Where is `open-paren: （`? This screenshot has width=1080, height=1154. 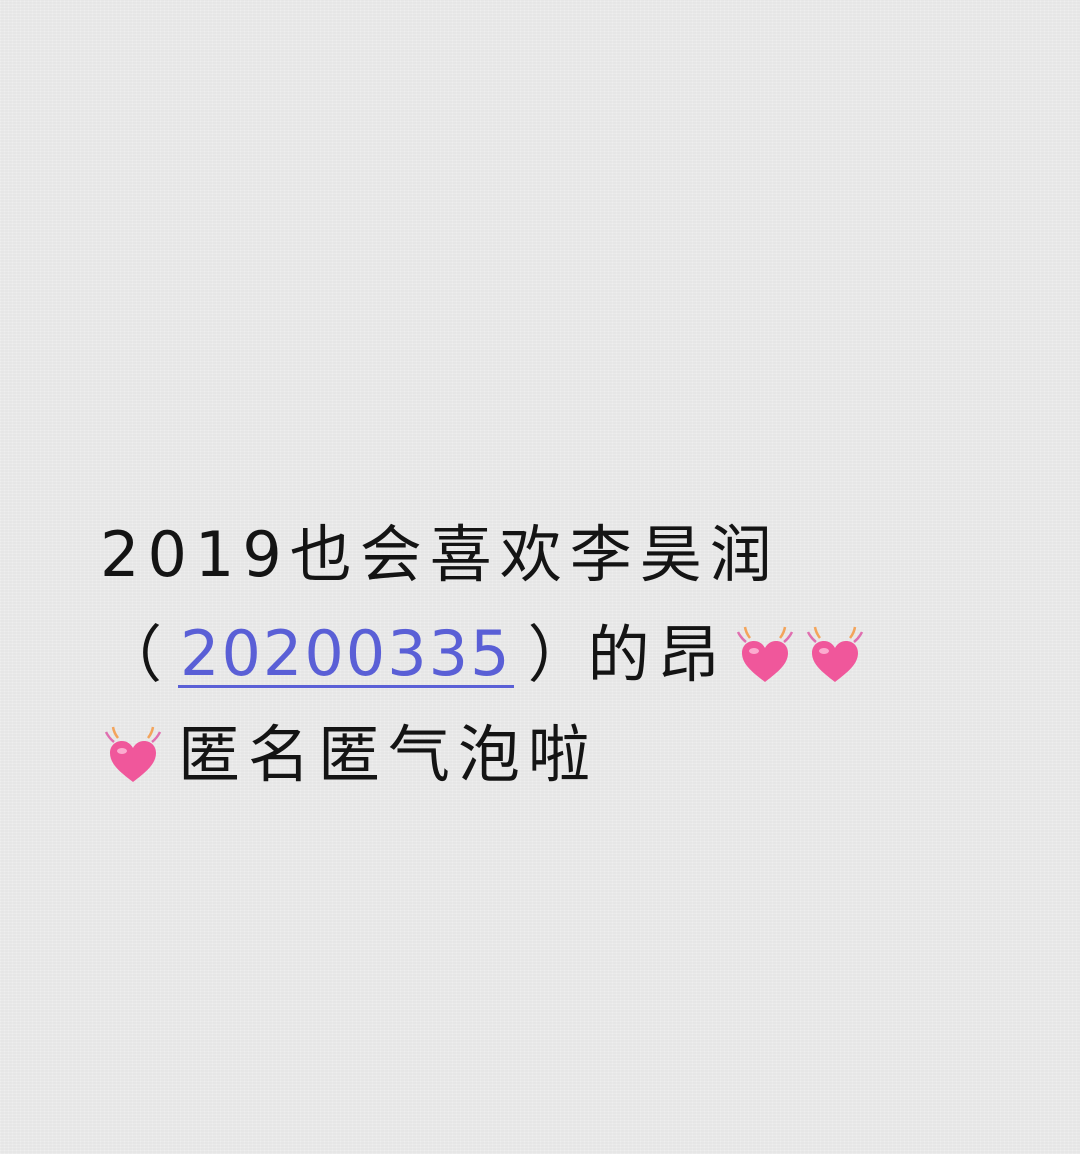 open-paren: （ is located at coordinates (135, 654).